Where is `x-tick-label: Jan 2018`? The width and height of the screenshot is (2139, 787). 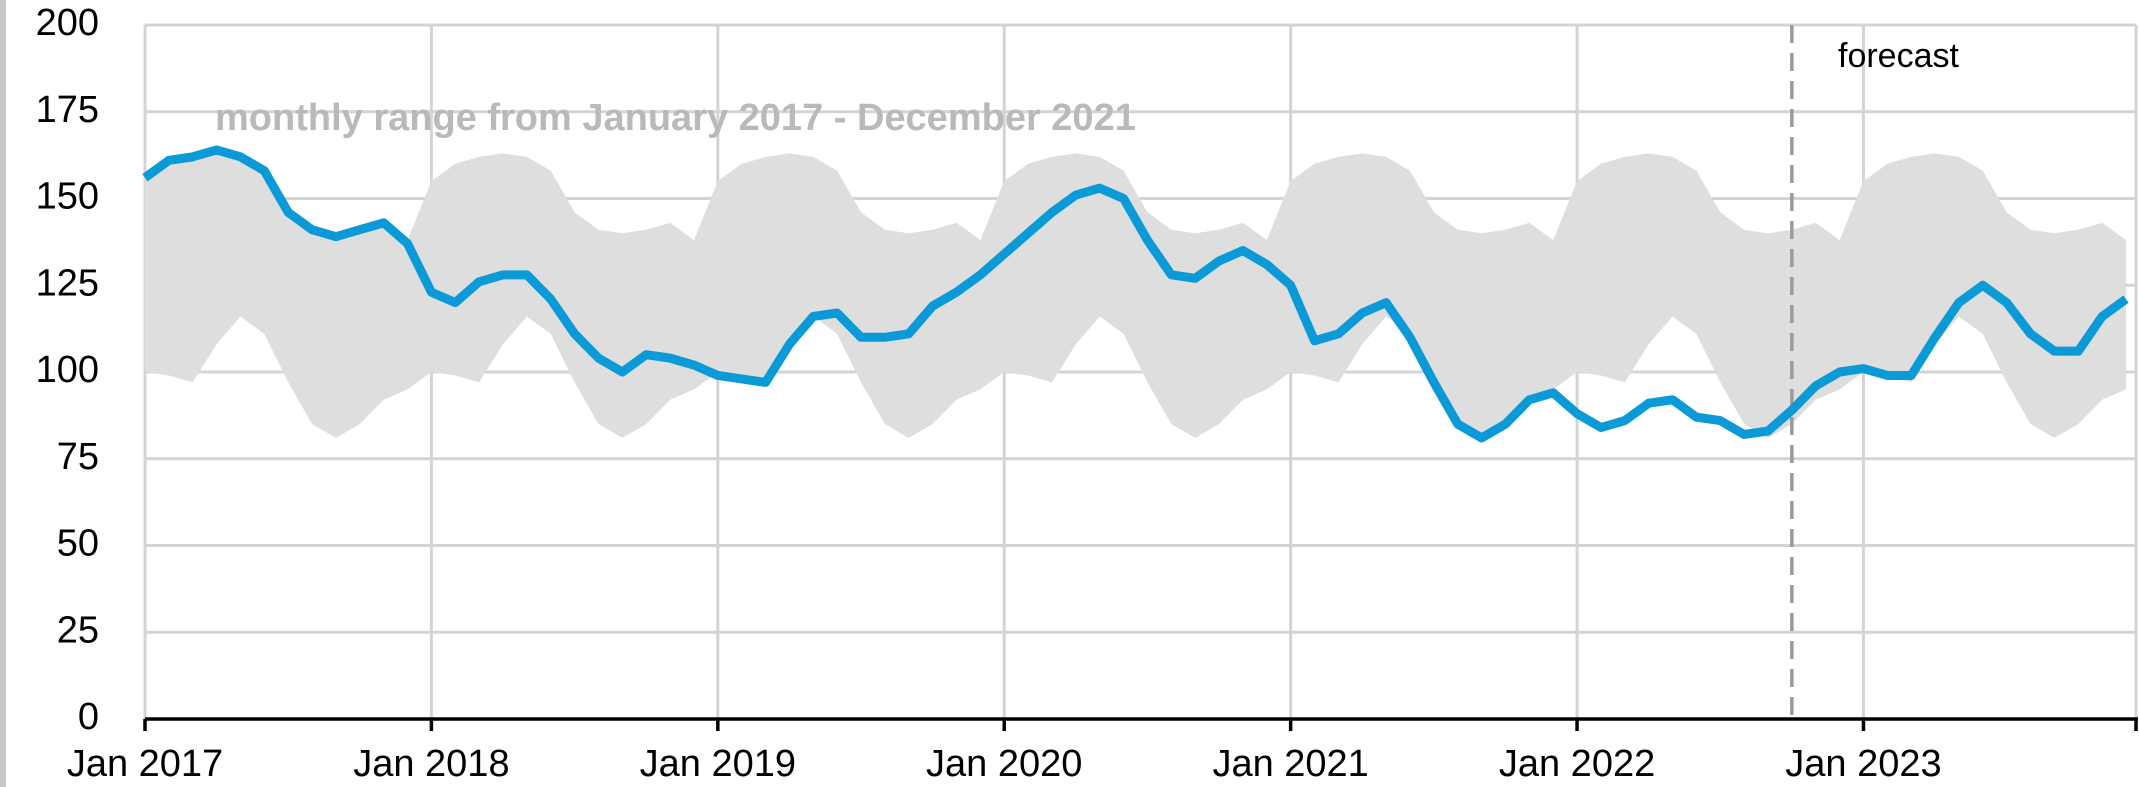 x-tick-label: Jan 2018 is located at coordinates (431, 764).